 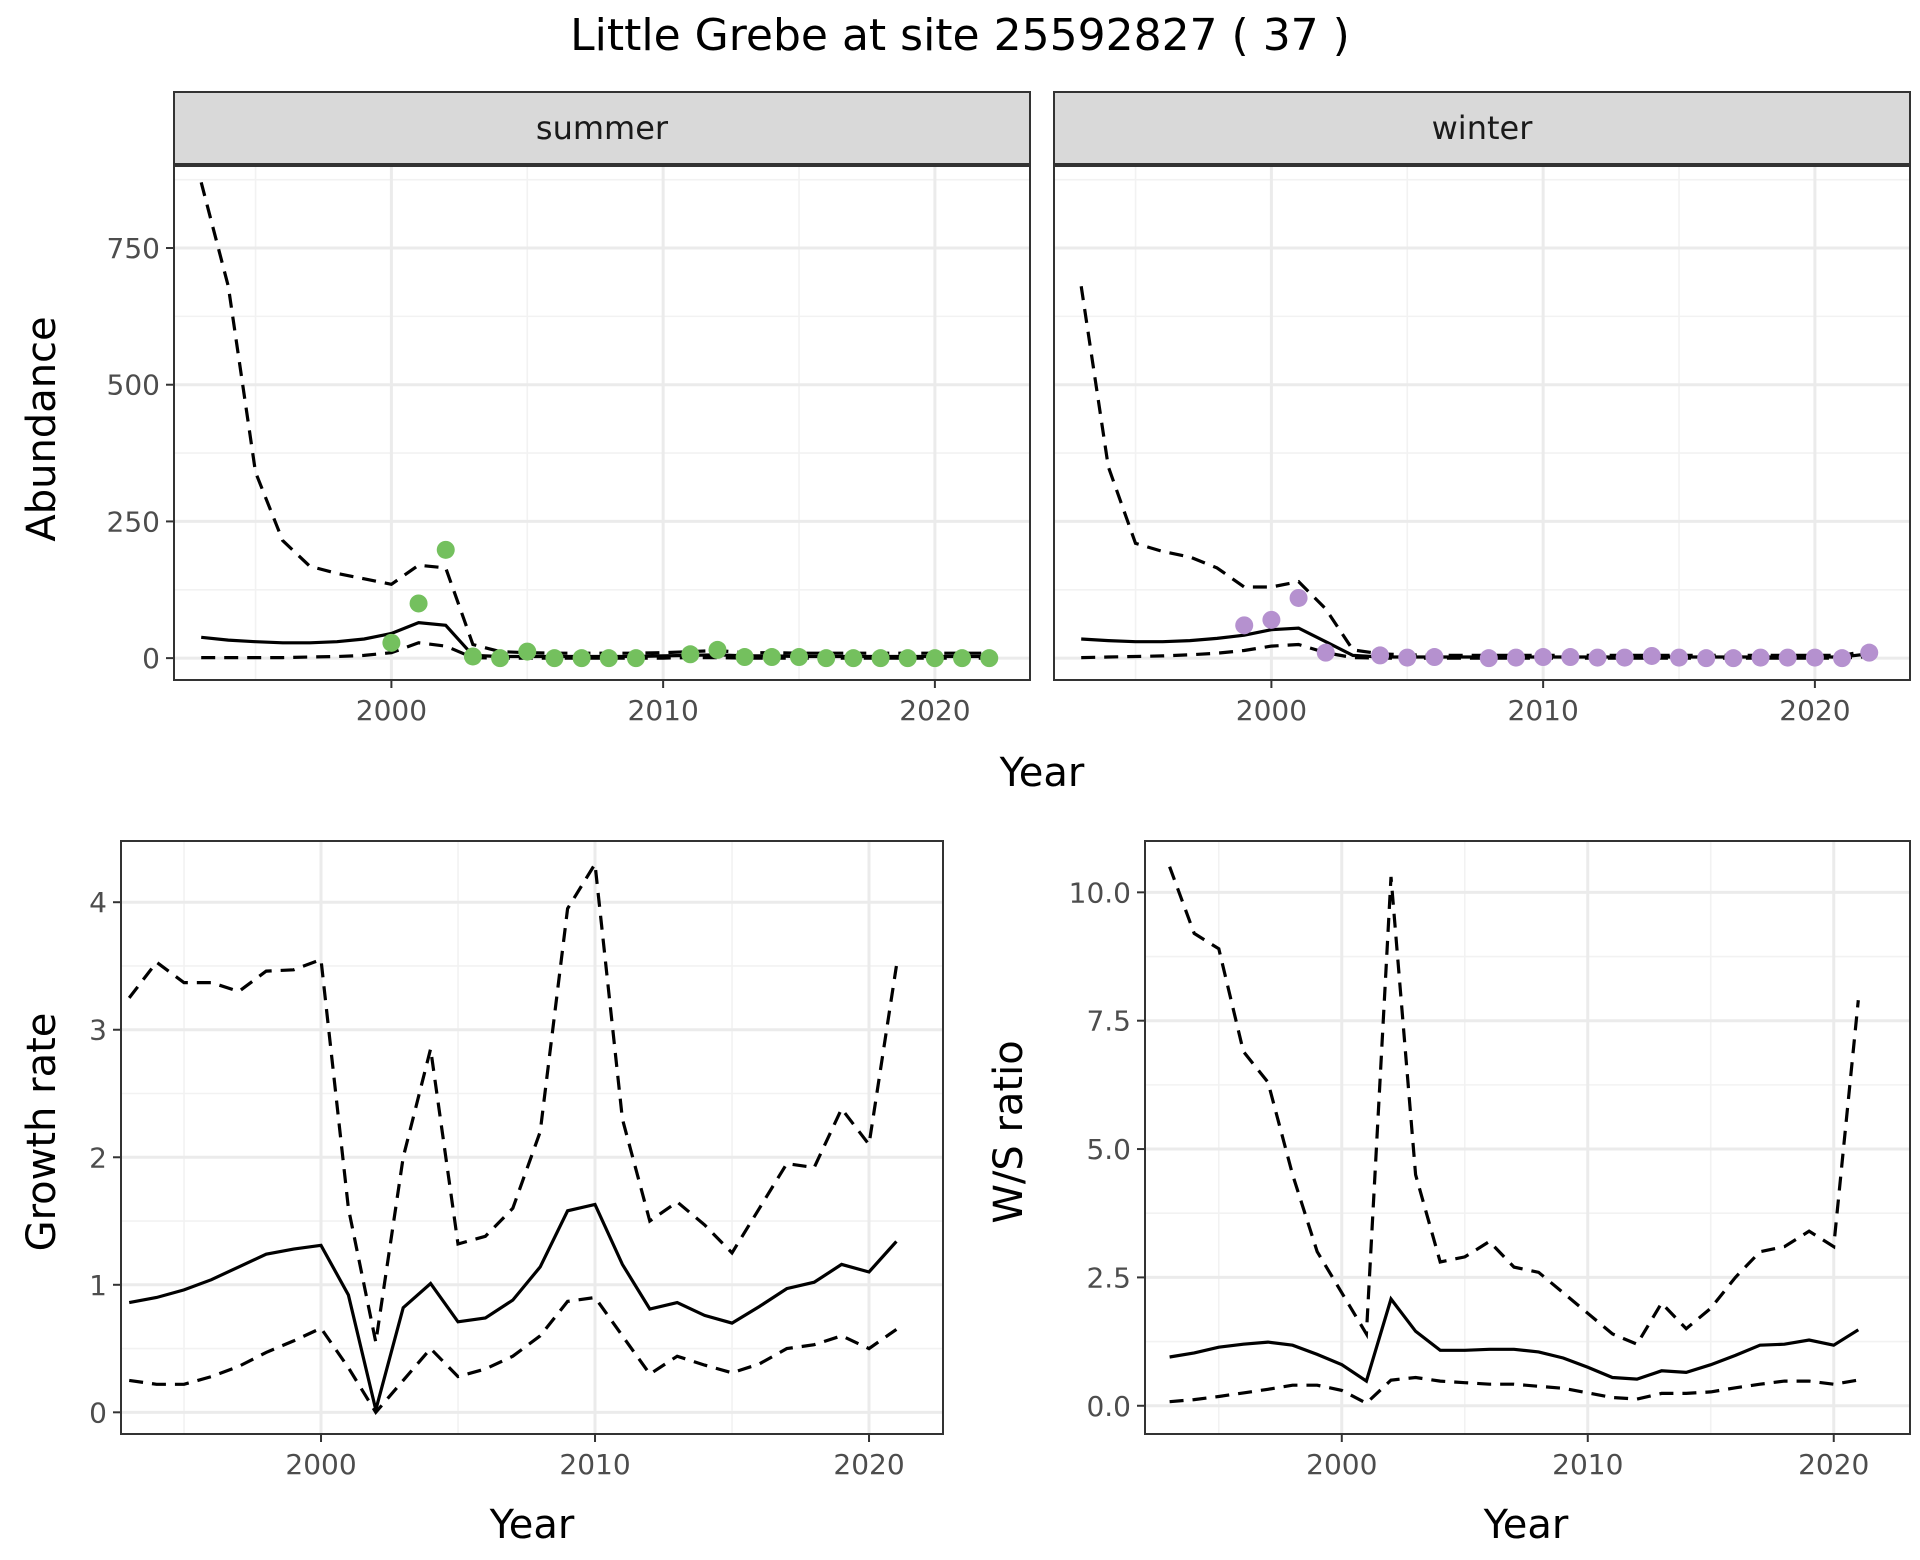 What do you see at coordinates (42, 428) in the screenshot?
I see `abundance-y-axis-title: Abundance` at bounding box center [42, 428].